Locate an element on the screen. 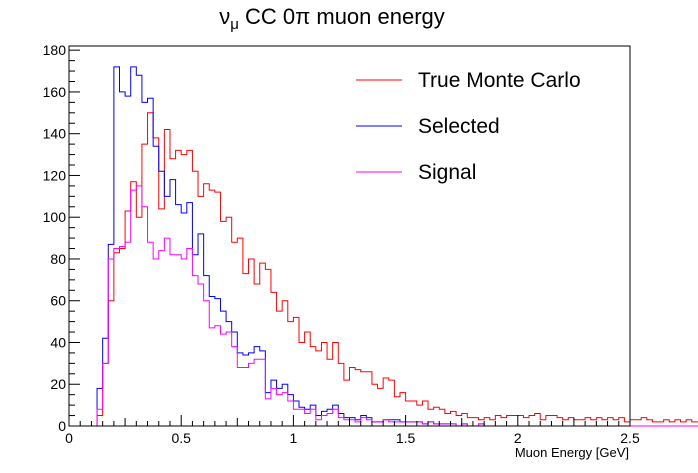 This screenshot has width=698, height=473. x-axis: 0 0.5 1 1.5 2 2.5 is located at coordinates (352, 430).